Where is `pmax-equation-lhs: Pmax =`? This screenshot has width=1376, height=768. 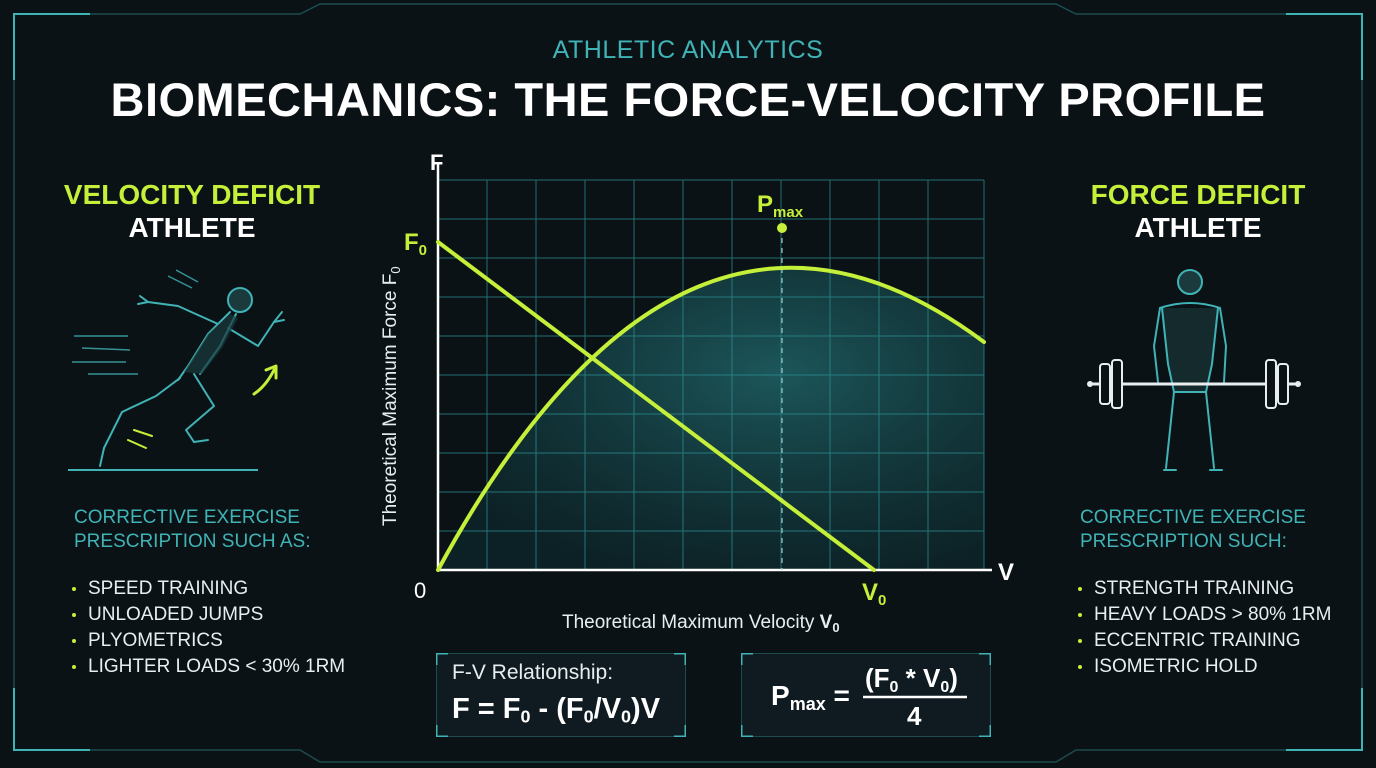 pmax-equation-lhs: Pmax = is located at coordinates (810, 697).